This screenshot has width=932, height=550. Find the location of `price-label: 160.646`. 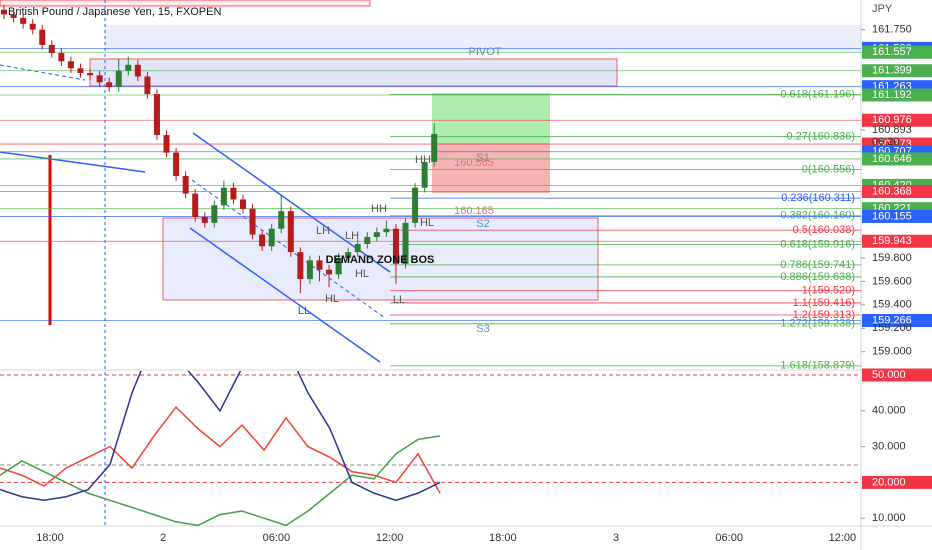

price-label: 160.646 is located at coordinates (892, 159).